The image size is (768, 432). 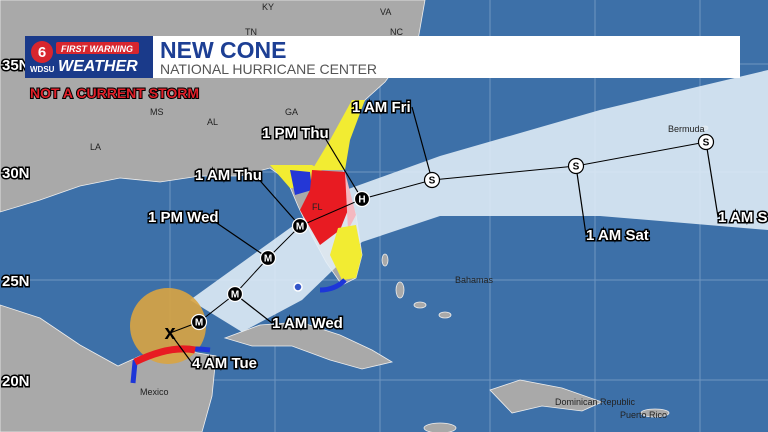 What do you see at coordinates (169, 333) in the screenshot?
I see `storm-position: x` at bounding box center [169, 333].